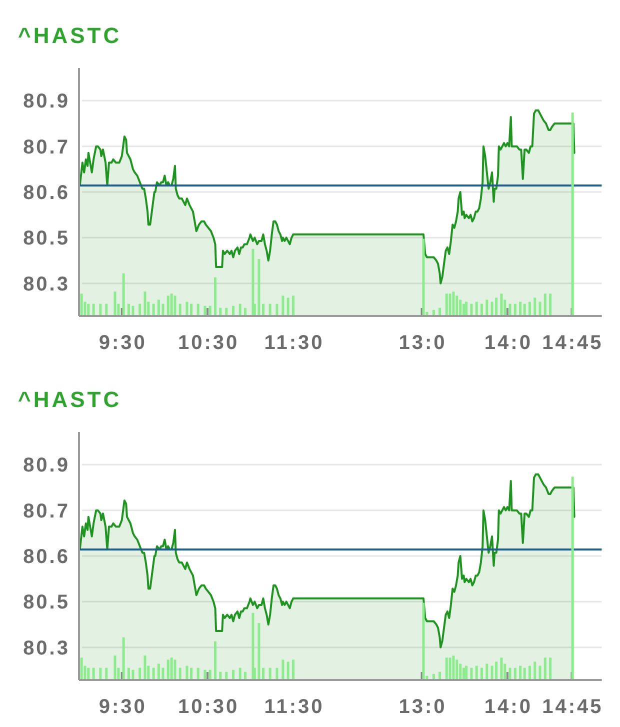  What do you see at coordinates (46, 465) in the screenshot?
I see `y-tick-label: 80.9` at bounding box center [46, 465].